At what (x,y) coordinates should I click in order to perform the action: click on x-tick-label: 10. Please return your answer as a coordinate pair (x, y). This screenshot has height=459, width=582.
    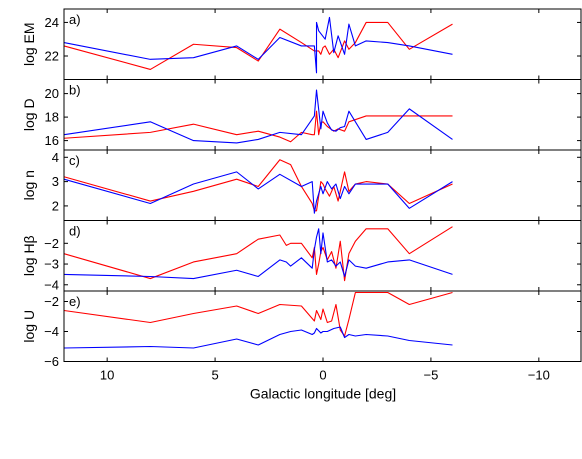
    Looking at the image, I should click on (107, 375).